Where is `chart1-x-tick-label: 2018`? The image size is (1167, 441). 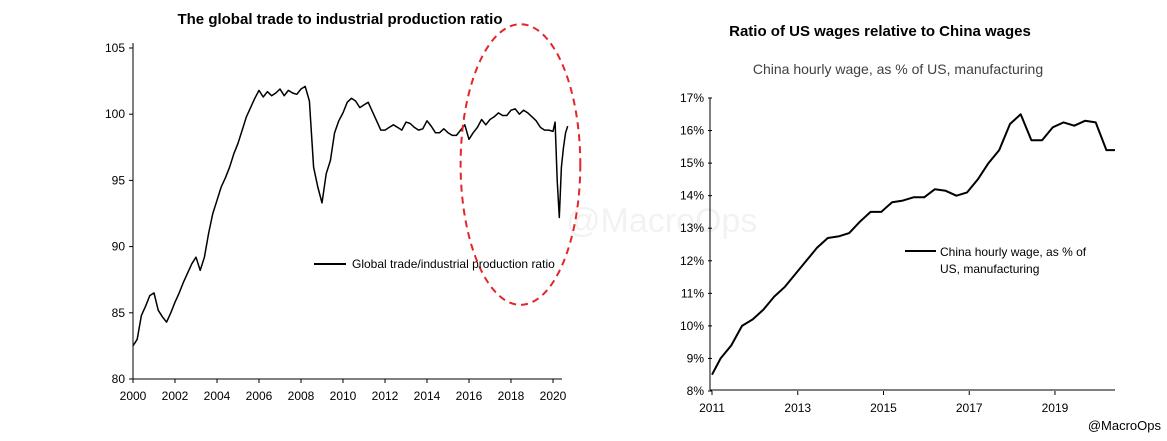
chart1-x-tick-label: 2018 is located at coordinates (511, 396).